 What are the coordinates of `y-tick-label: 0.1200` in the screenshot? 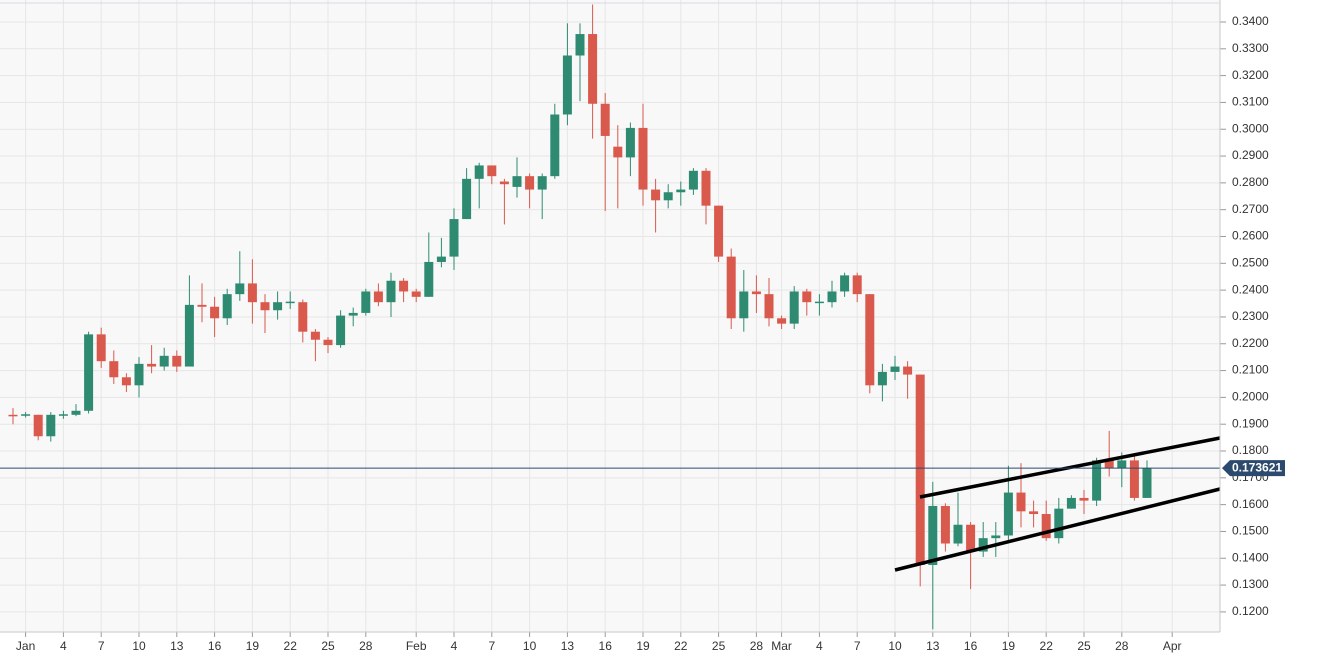 It's located at (1250, 611).